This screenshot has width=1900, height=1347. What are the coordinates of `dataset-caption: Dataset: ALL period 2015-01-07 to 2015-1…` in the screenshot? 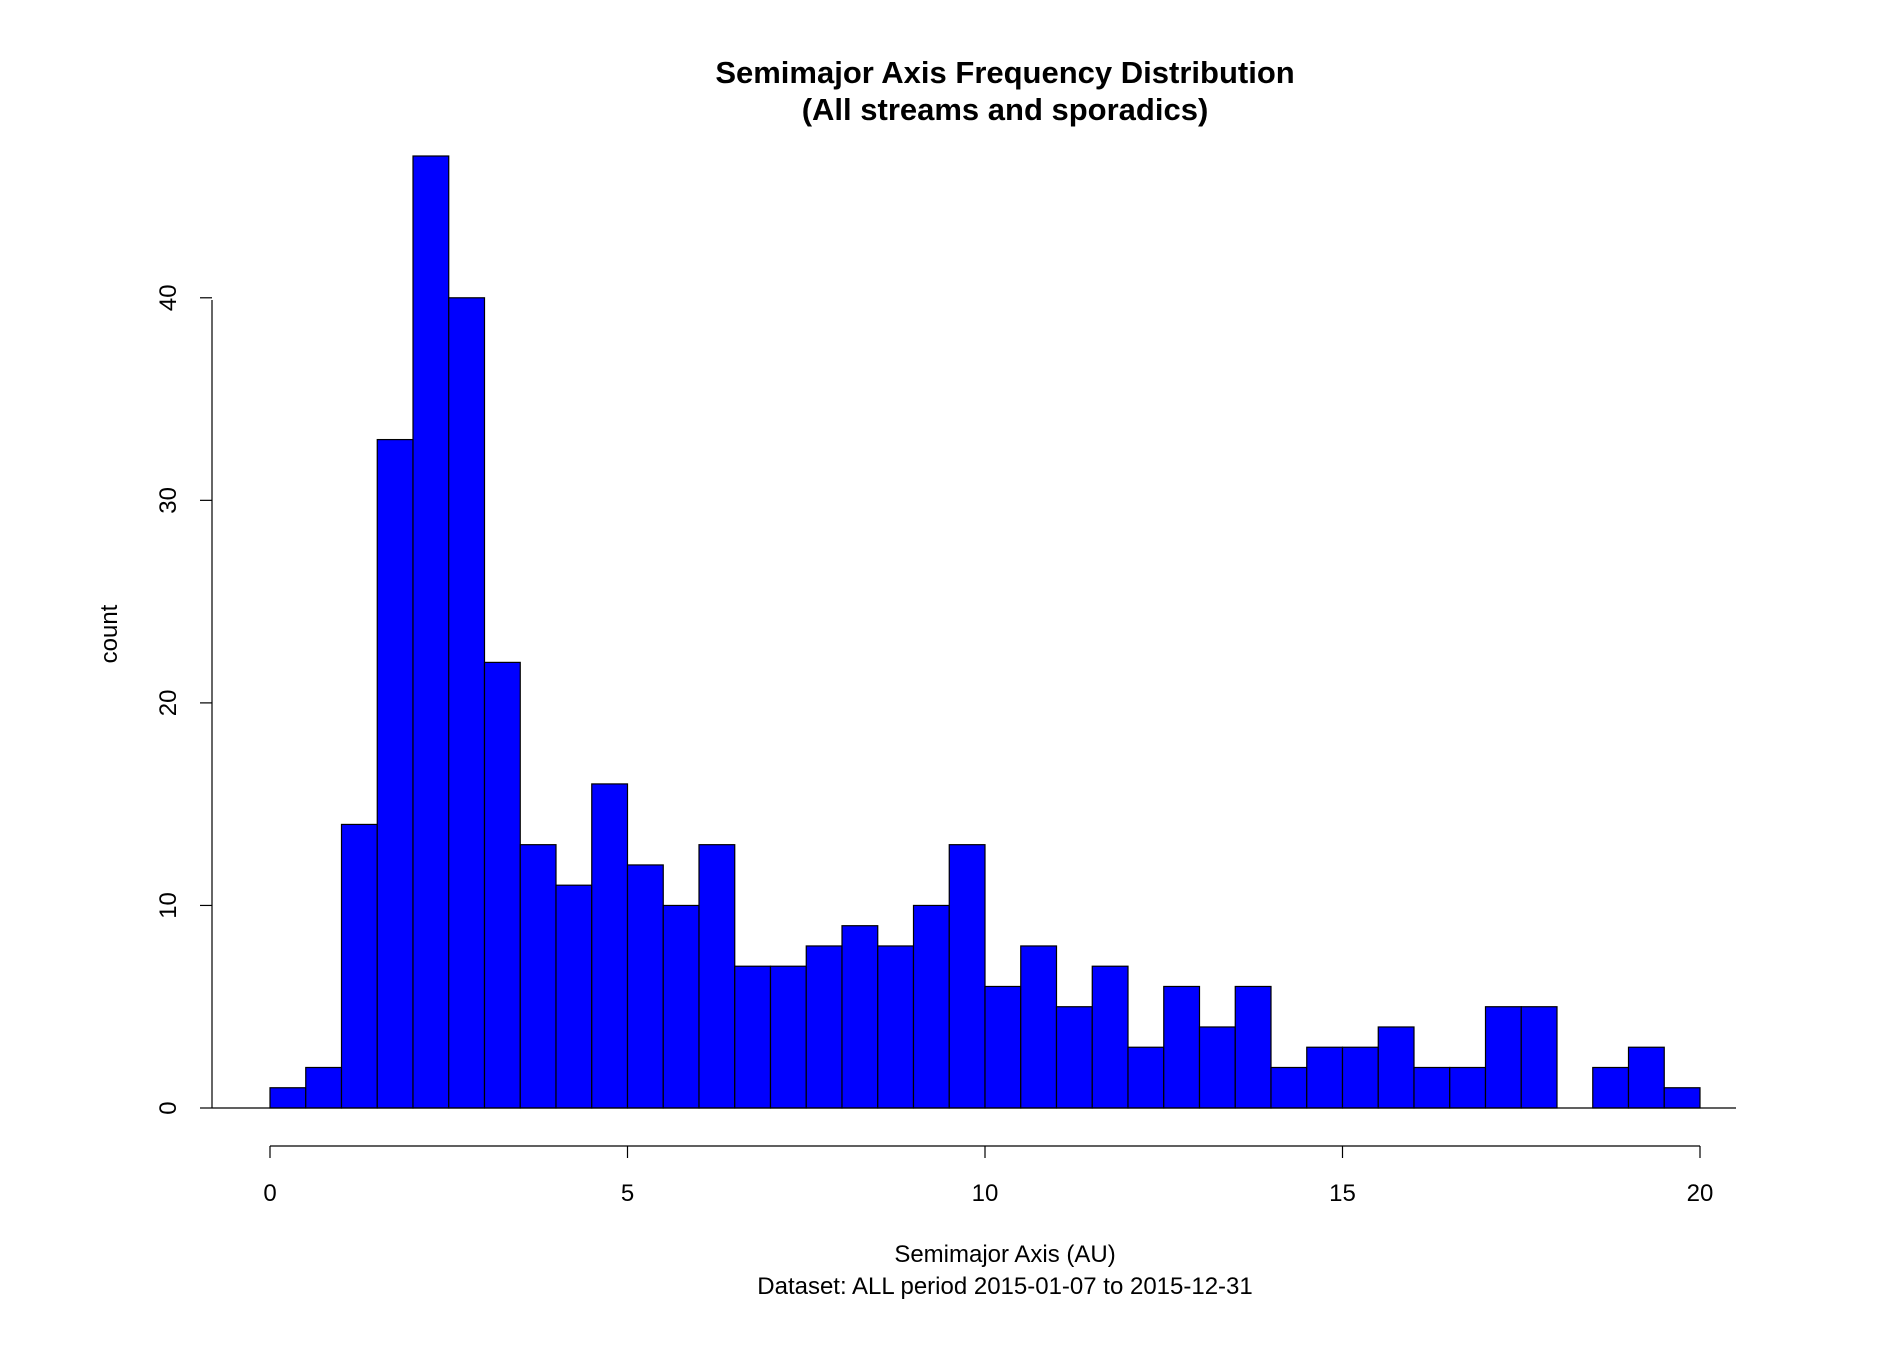 It's located at (1004, 1286).